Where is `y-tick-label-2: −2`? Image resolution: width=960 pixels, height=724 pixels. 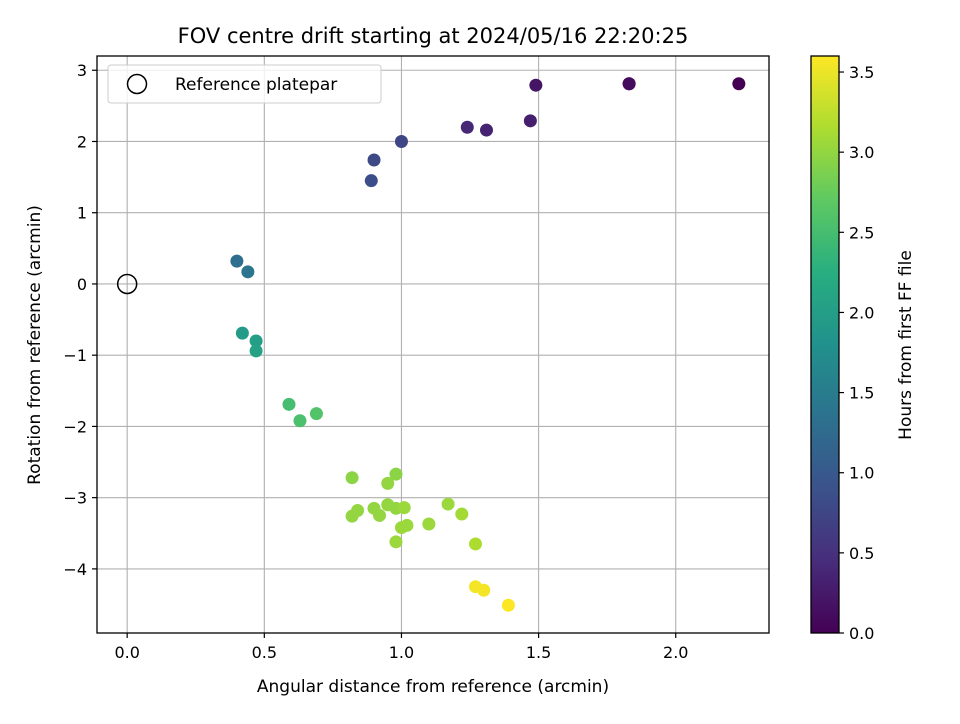 y-tick-label-2: −2 is located at coordinates (75, 426).